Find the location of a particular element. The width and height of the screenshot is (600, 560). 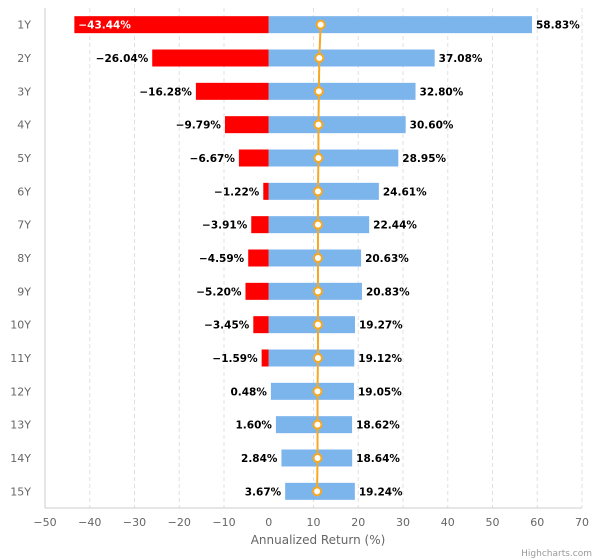

data-label-low: −1.59% is located at coordinates (235, 359).